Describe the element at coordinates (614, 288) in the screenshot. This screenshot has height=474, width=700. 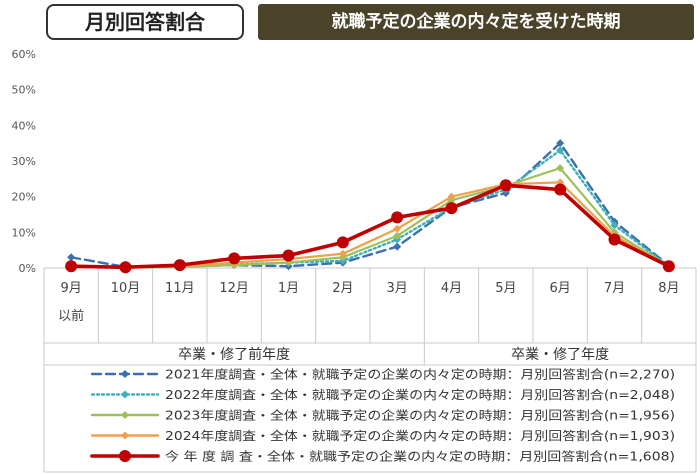
I see `x-tick-label: 7月` at that location.